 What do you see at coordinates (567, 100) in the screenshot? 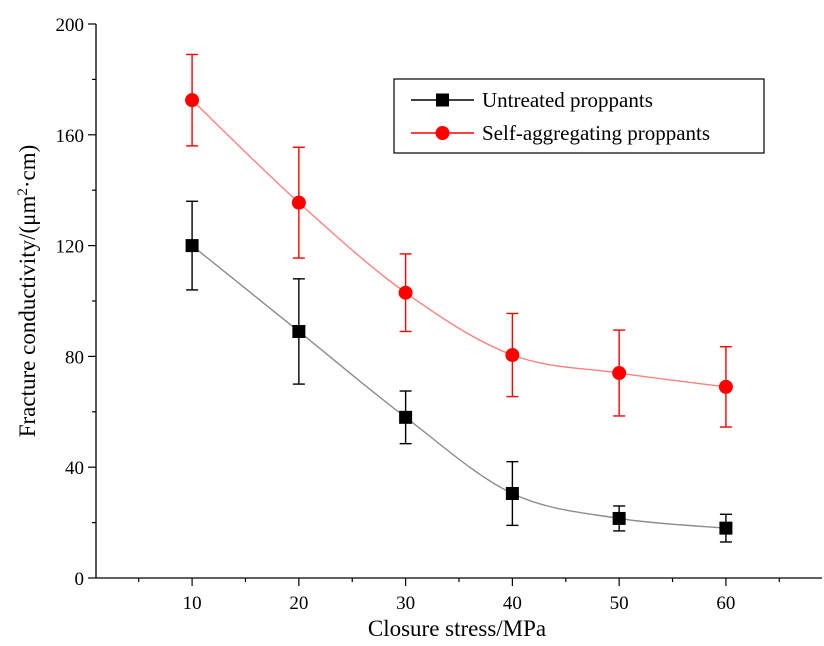
I see `legend-label-0: Untreated proppants` at bounding box center [567, 100].